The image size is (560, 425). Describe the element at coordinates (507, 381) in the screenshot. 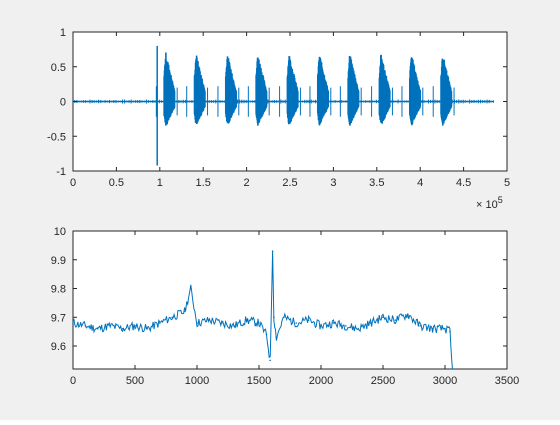

I see `x-tick-label: 3500` at that location.